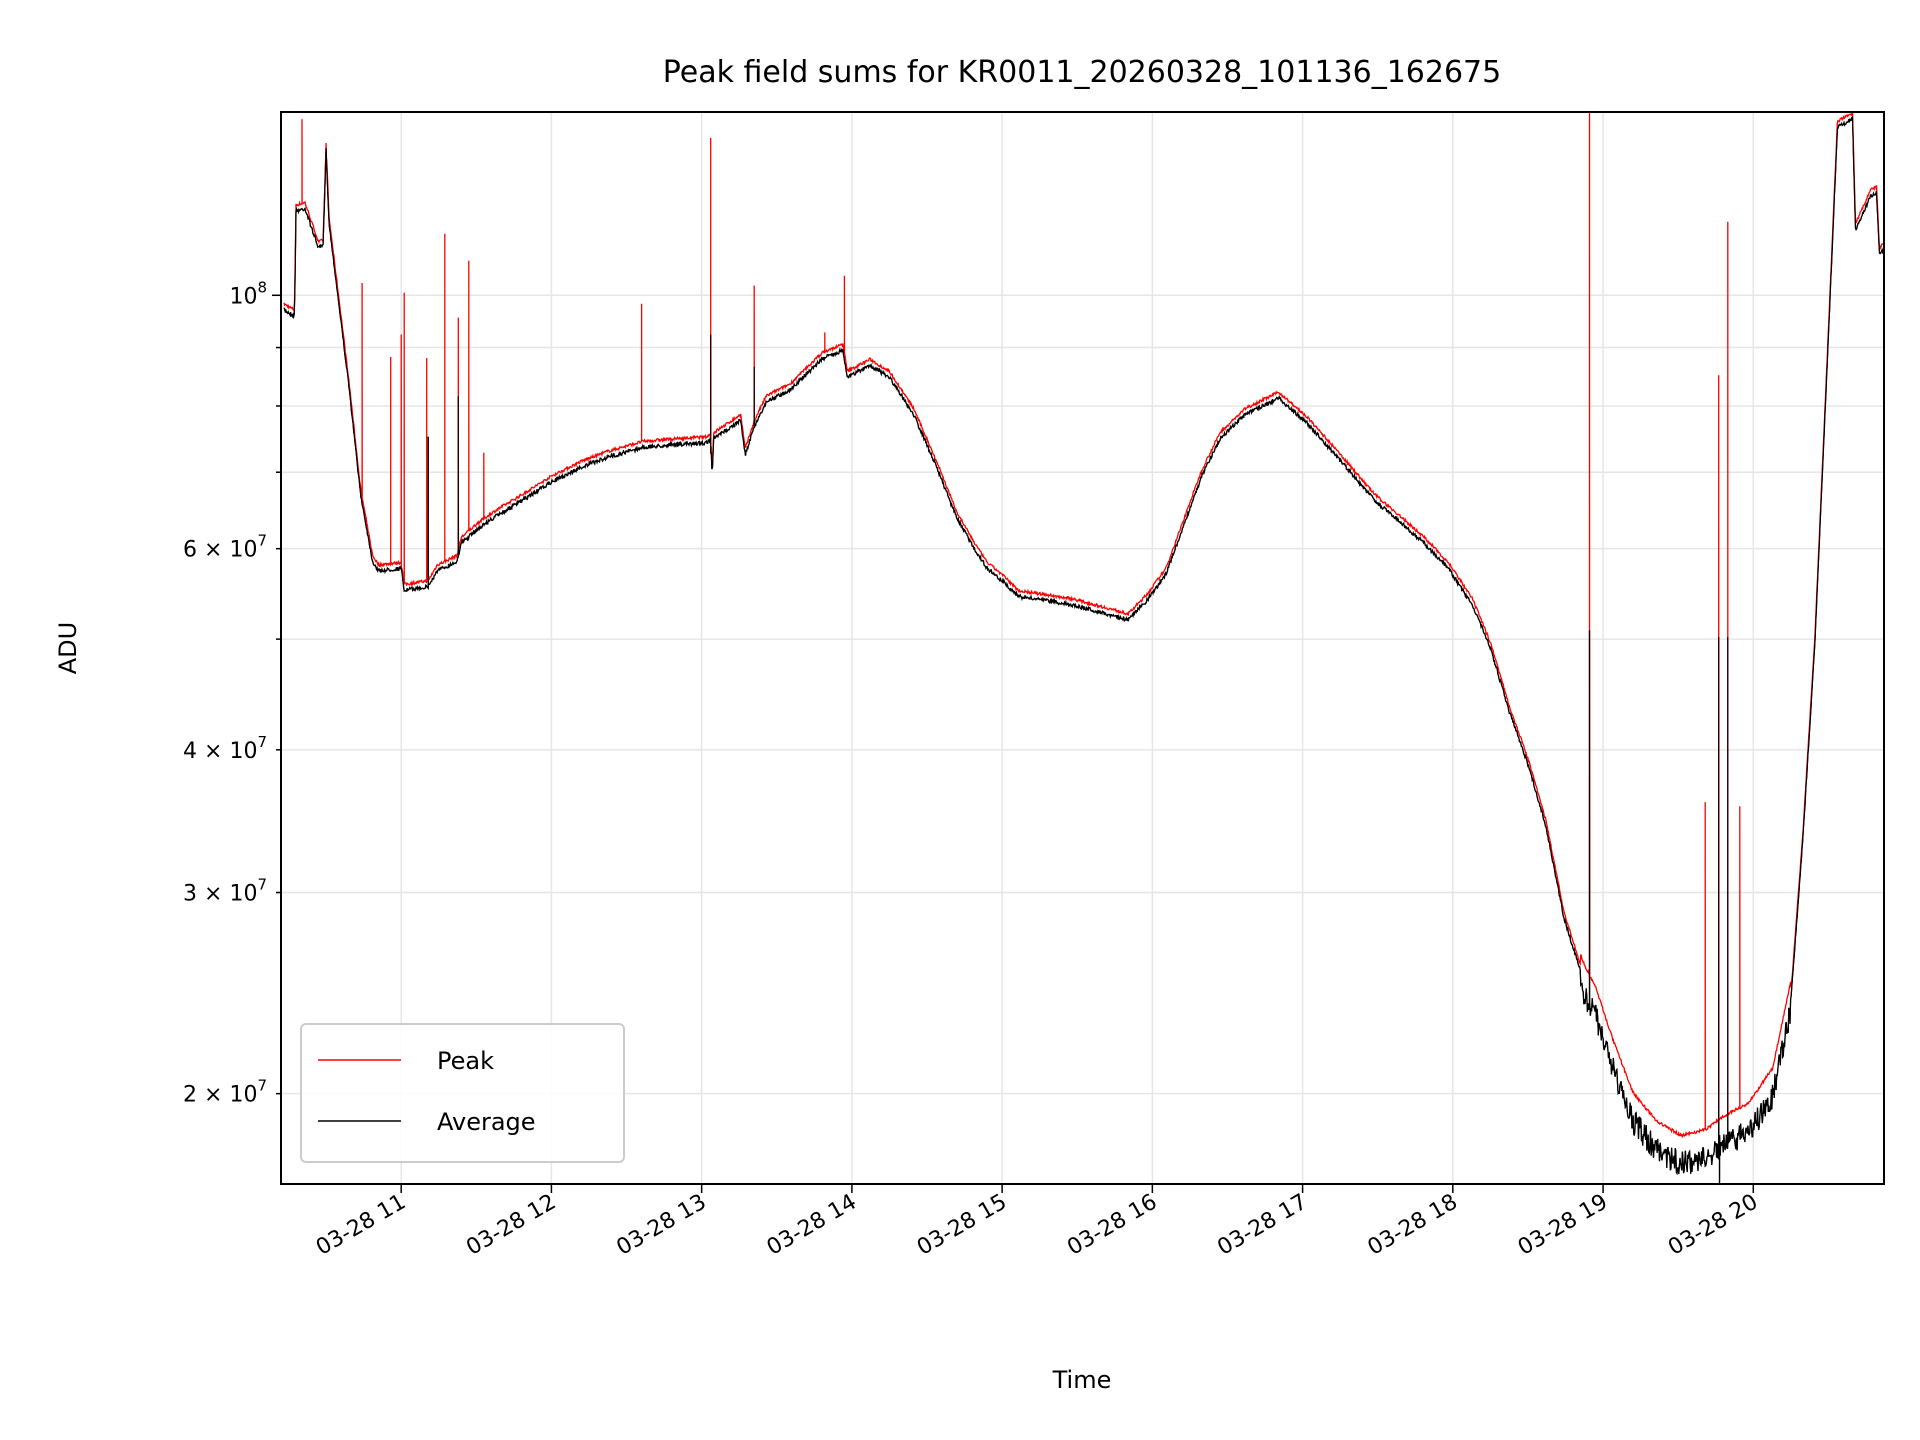 The width and height of the screenshot is (1920, 1440). What do you see at coordinates (243, 296) in the screenshot?
I see `y-tick-mantissa: 10` at bounding box center [243, 296].